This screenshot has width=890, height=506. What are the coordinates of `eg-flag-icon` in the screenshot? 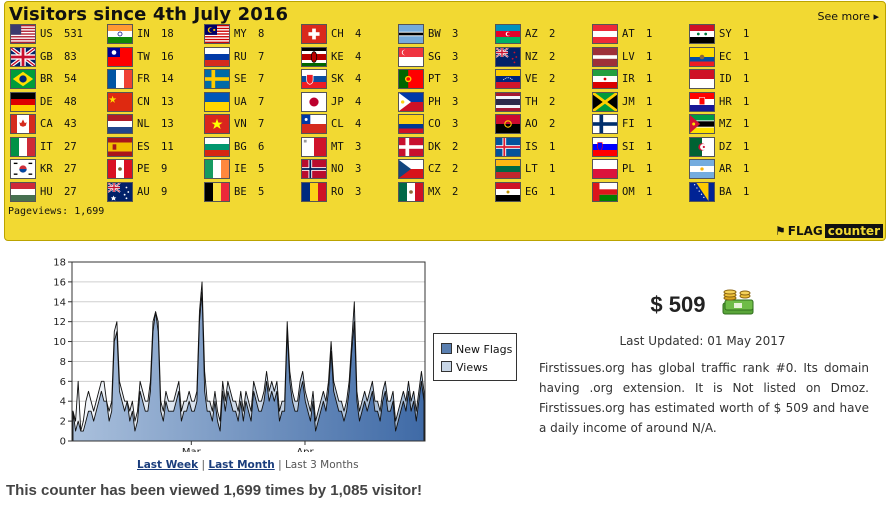 It's located at (508, 191).